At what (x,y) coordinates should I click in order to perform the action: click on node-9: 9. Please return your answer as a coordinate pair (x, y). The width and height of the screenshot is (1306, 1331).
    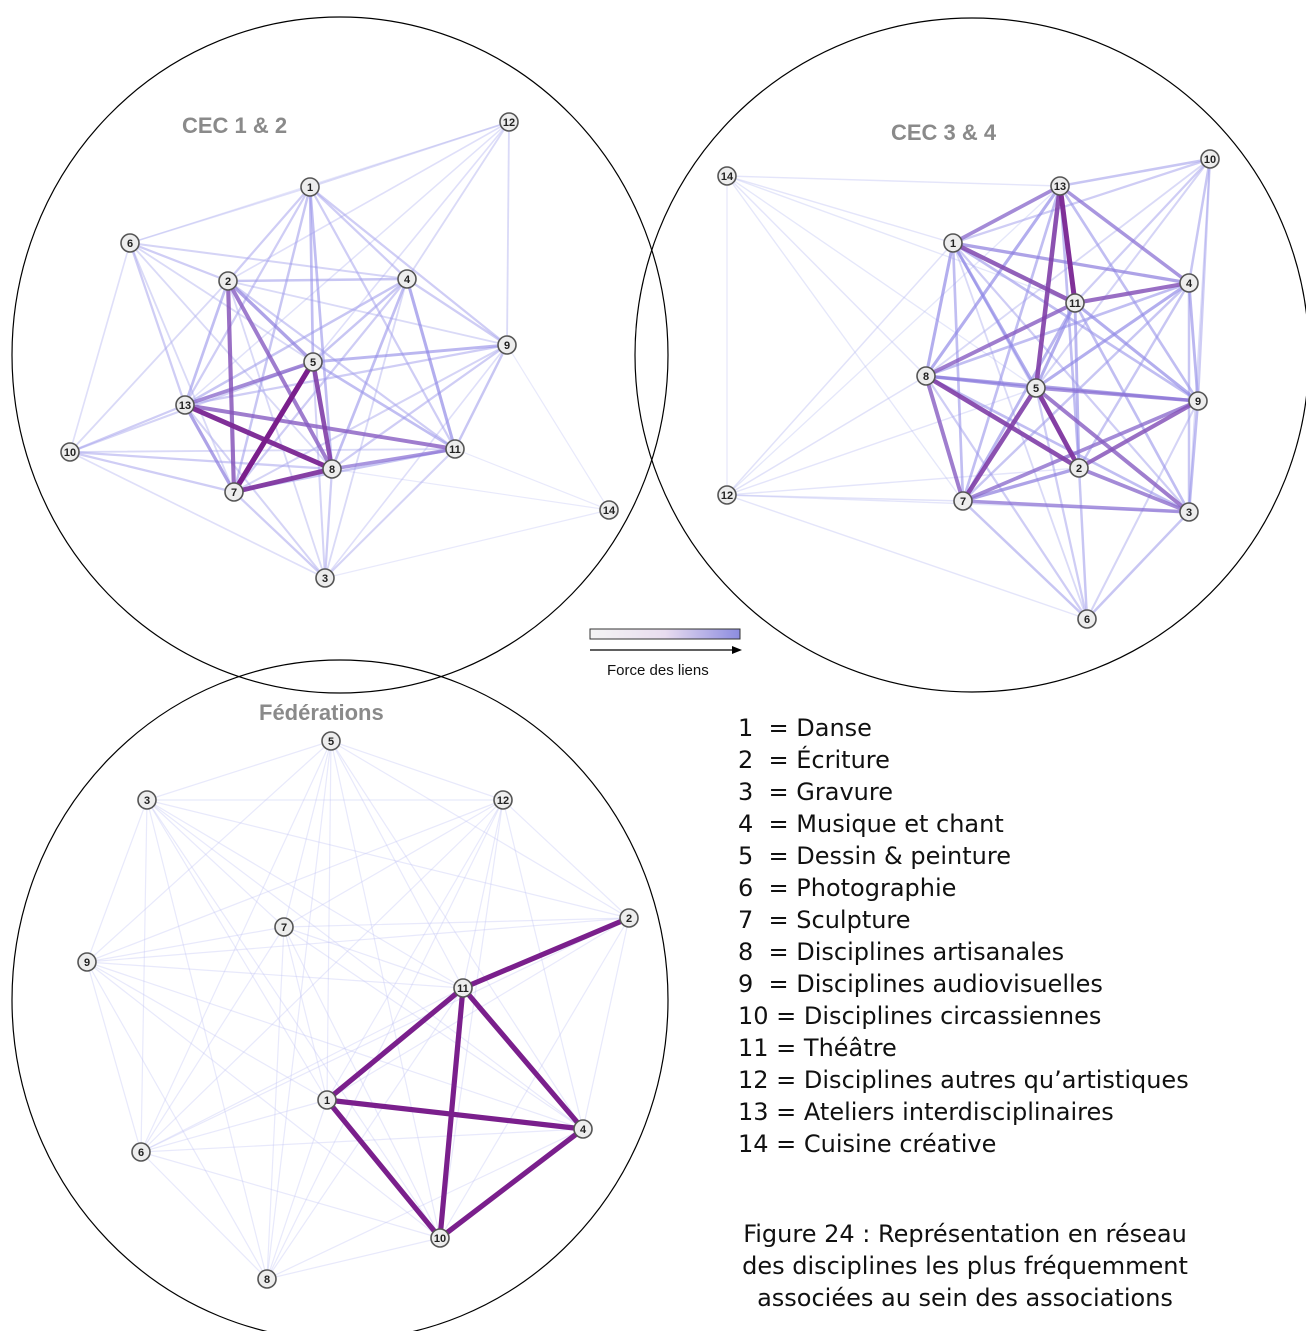
    Looking at the image, I should click on (1198, 401).